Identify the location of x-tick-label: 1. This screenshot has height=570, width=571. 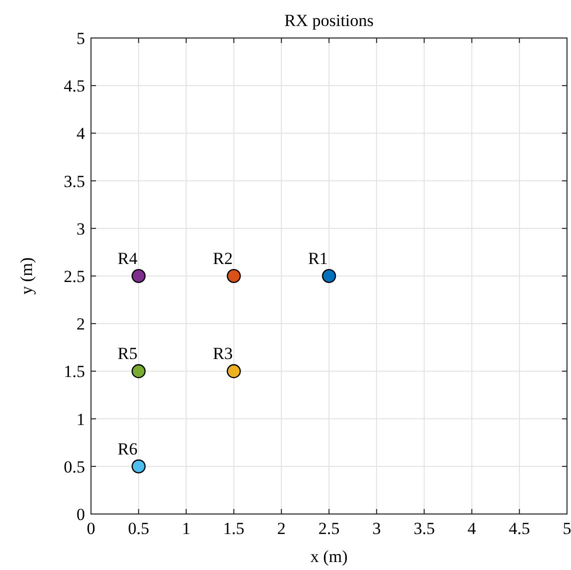
(186, 528).